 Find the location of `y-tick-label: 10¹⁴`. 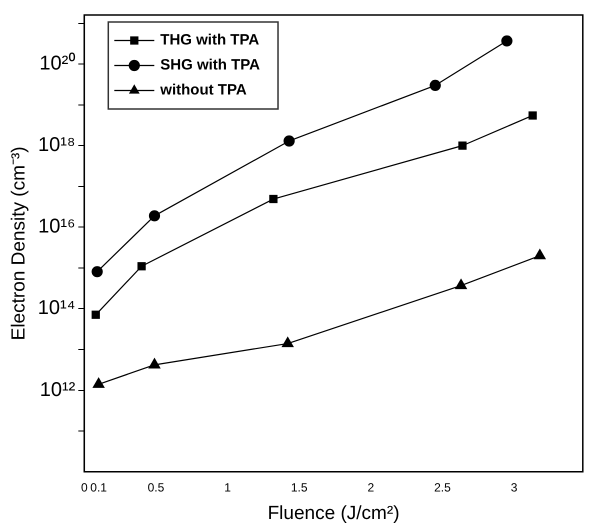

y-tick-label: 10¹⁴ is located at coordinates (57, 308).